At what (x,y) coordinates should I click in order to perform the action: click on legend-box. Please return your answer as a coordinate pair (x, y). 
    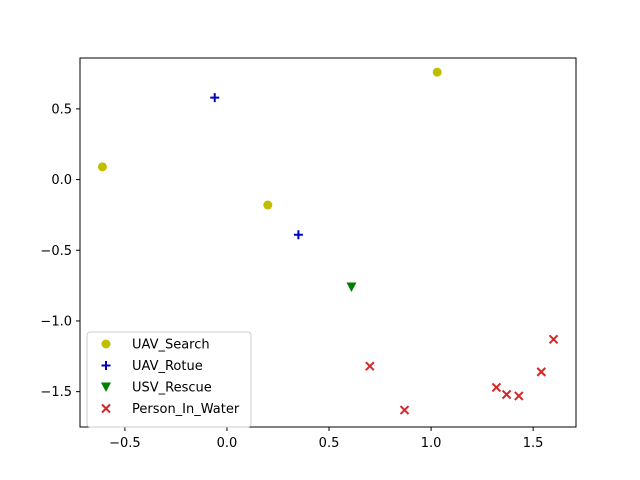
    Looking at the image, I should click on (169, 379).